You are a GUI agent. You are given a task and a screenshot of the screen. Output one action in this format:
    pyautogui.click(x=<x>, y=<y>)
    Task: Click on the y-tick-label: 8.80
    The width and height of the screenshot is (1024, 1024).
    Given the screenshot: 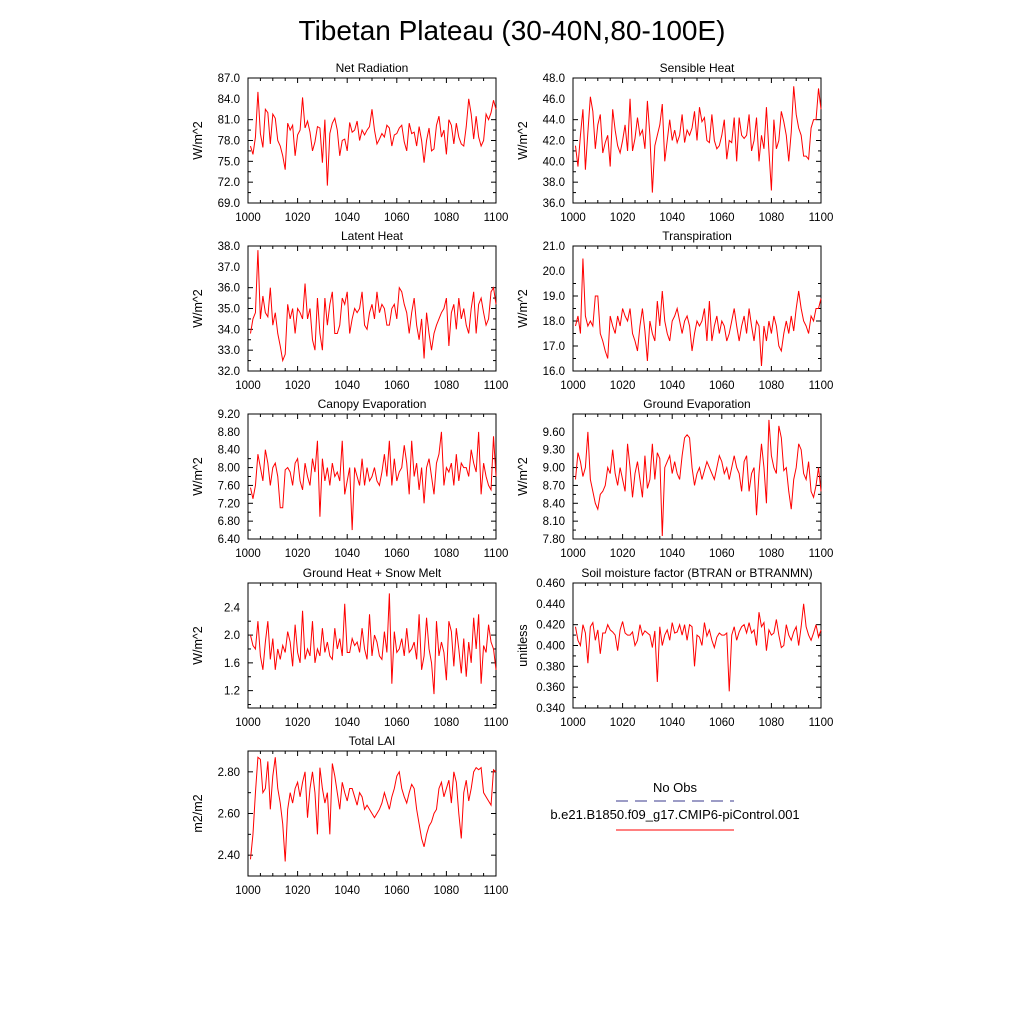 What is the action you would take?
    pyautogui.click(x=229, y=433)
    